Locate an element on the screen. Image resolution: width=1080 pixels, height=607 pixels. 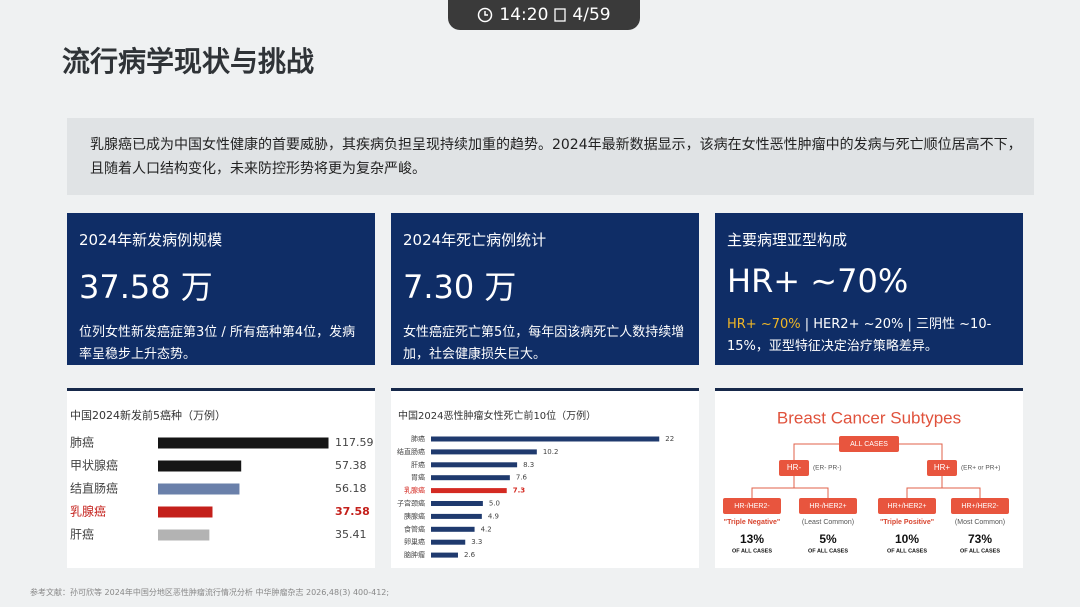
diagram-title: Breast Cancer Subtypes is located at coordinates (869, 417).